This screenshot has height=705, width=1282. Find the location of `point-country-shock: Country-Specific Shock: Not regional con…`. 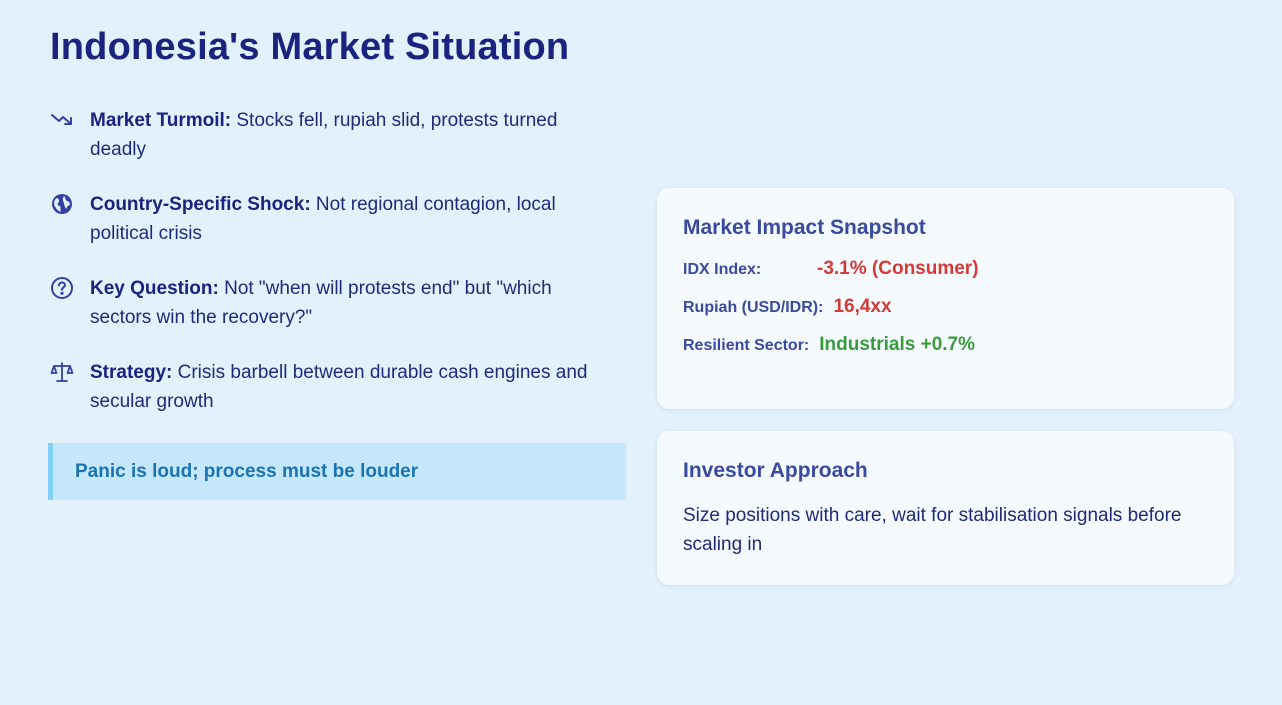

point-country-shock: Country-Specific Shock: Not regional con… is located at coordinates (330, 219).